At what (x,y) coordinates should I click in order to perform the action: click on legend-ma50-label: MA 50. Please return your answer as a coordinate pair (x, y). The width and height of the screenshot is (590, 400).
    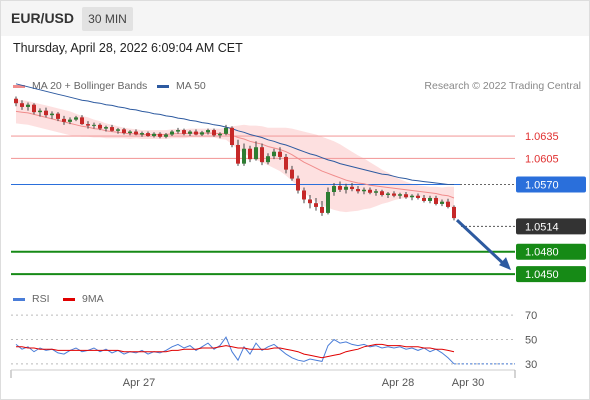
    Looking at the image, I should click on (191, 86).